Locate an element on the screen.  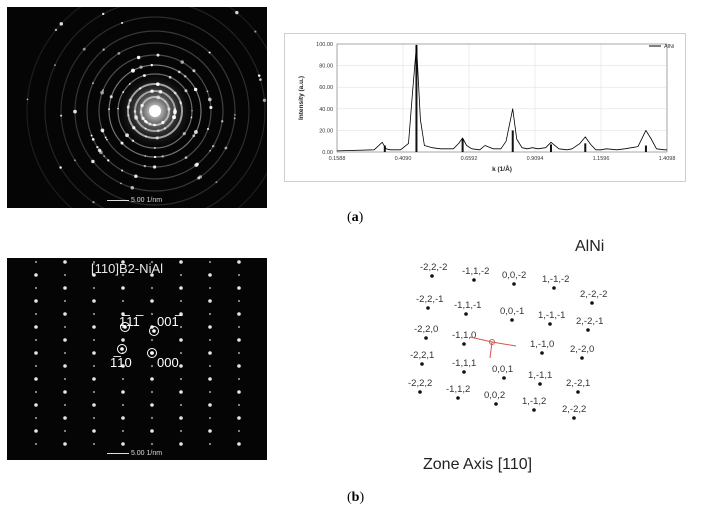
diagram-title: AlNi is located at coordinates (590, 246).